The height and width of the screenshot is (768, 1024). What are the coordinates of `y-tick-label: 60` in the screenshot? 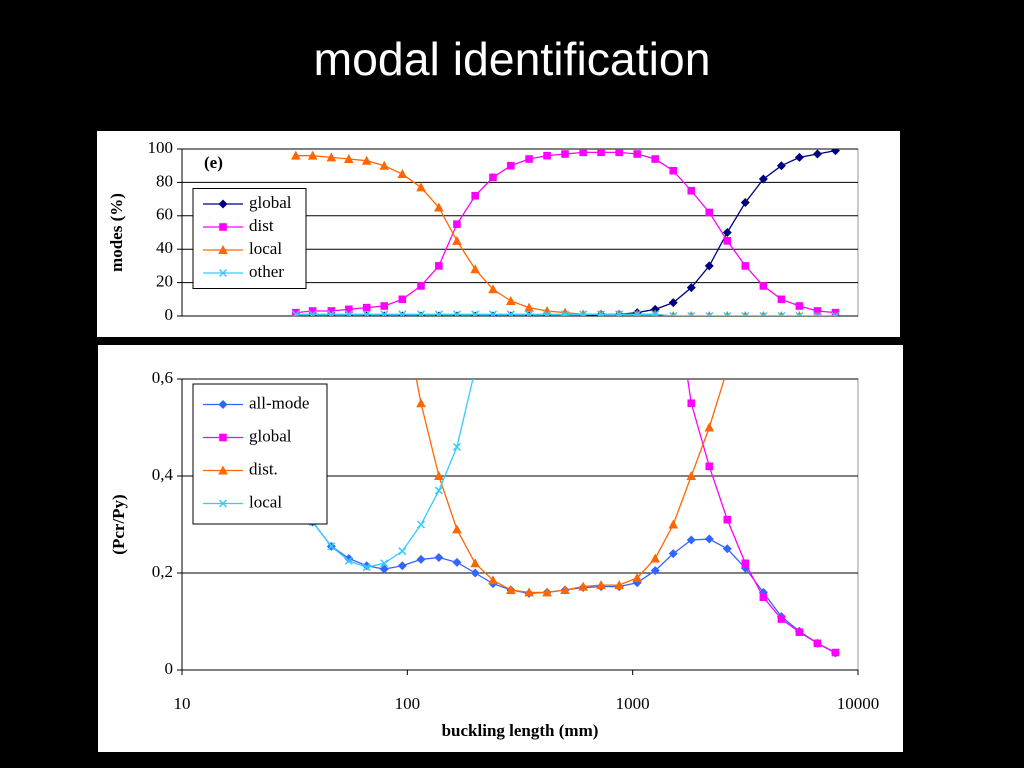 It's located at (164, 214).